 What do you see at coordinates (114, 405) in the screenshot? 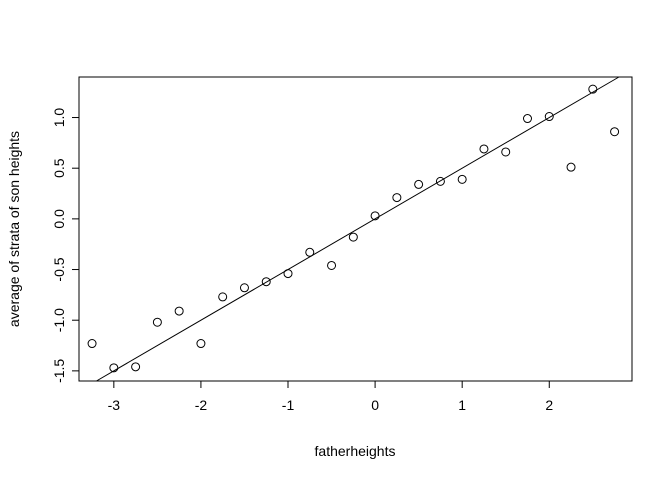
I see `x-tick-label: -3` at bounding box center [114, 405].